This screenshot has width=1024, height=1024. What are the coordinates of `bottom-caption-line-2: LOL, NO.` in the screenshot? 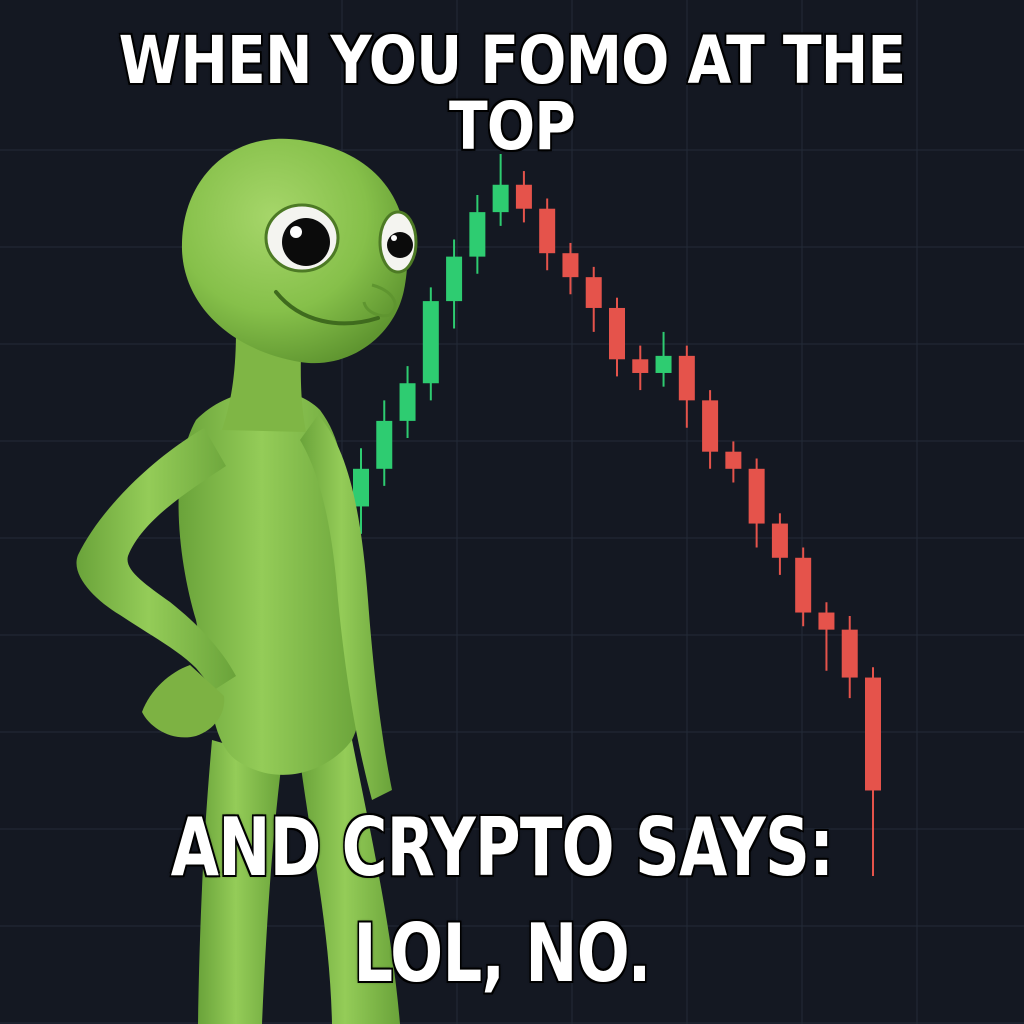 It's located at (502, 953).